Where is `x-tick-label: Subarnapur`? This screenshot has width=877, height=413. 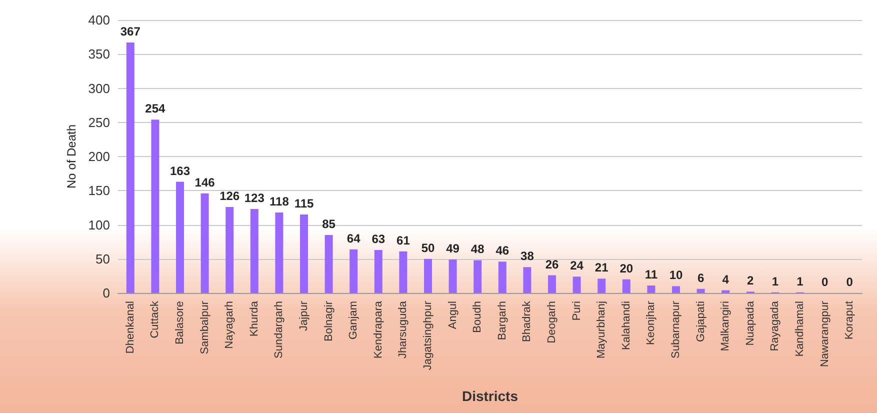 x-tick-label: Subarnapur is located at coordinates (676, 329).